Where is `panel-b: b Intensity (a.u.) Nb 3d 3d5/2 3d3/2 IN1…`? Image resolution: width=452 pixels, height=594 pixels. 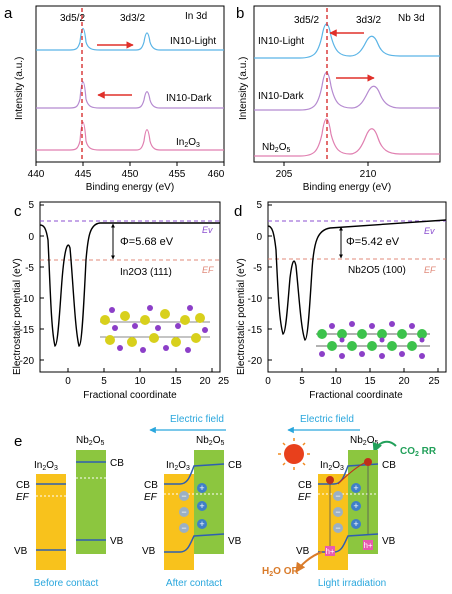 panel-b: b Intensity (a.u.) Nb 3d 3d5/2 3d3/2 IN1… is located at coordinates (338, 99).